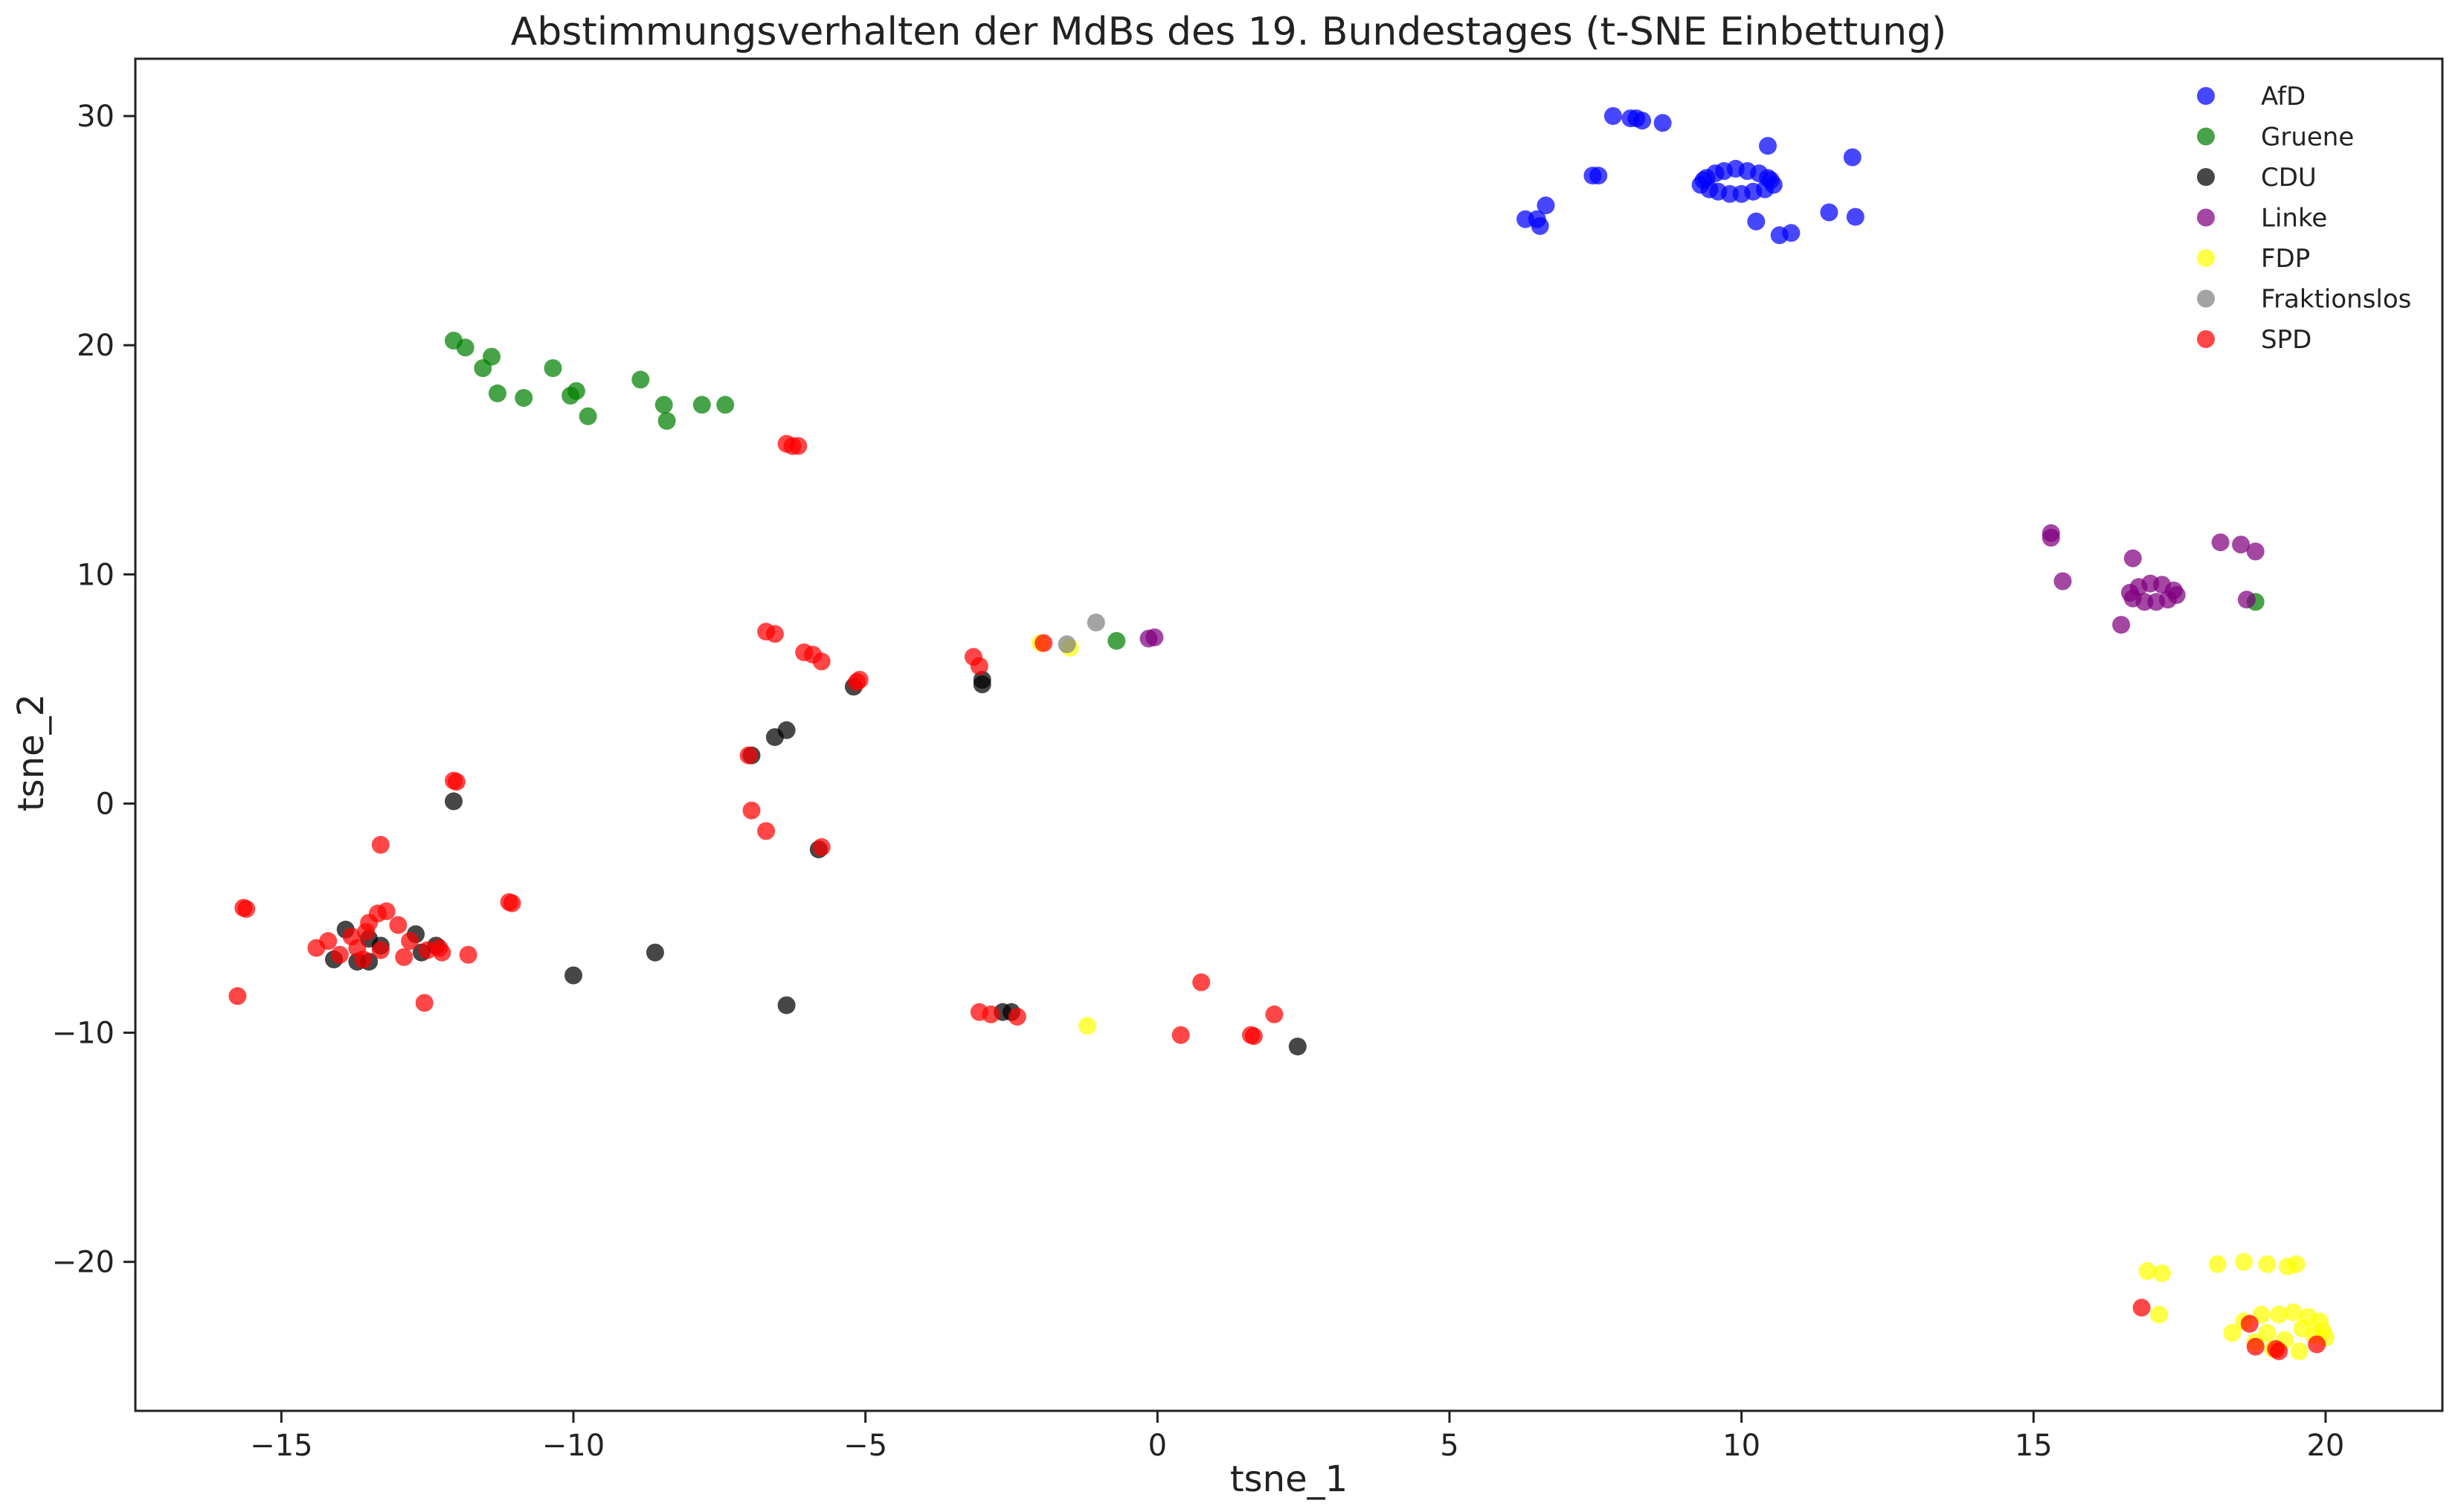  I want to click on legend-label: FDP, so click(2285, 259).